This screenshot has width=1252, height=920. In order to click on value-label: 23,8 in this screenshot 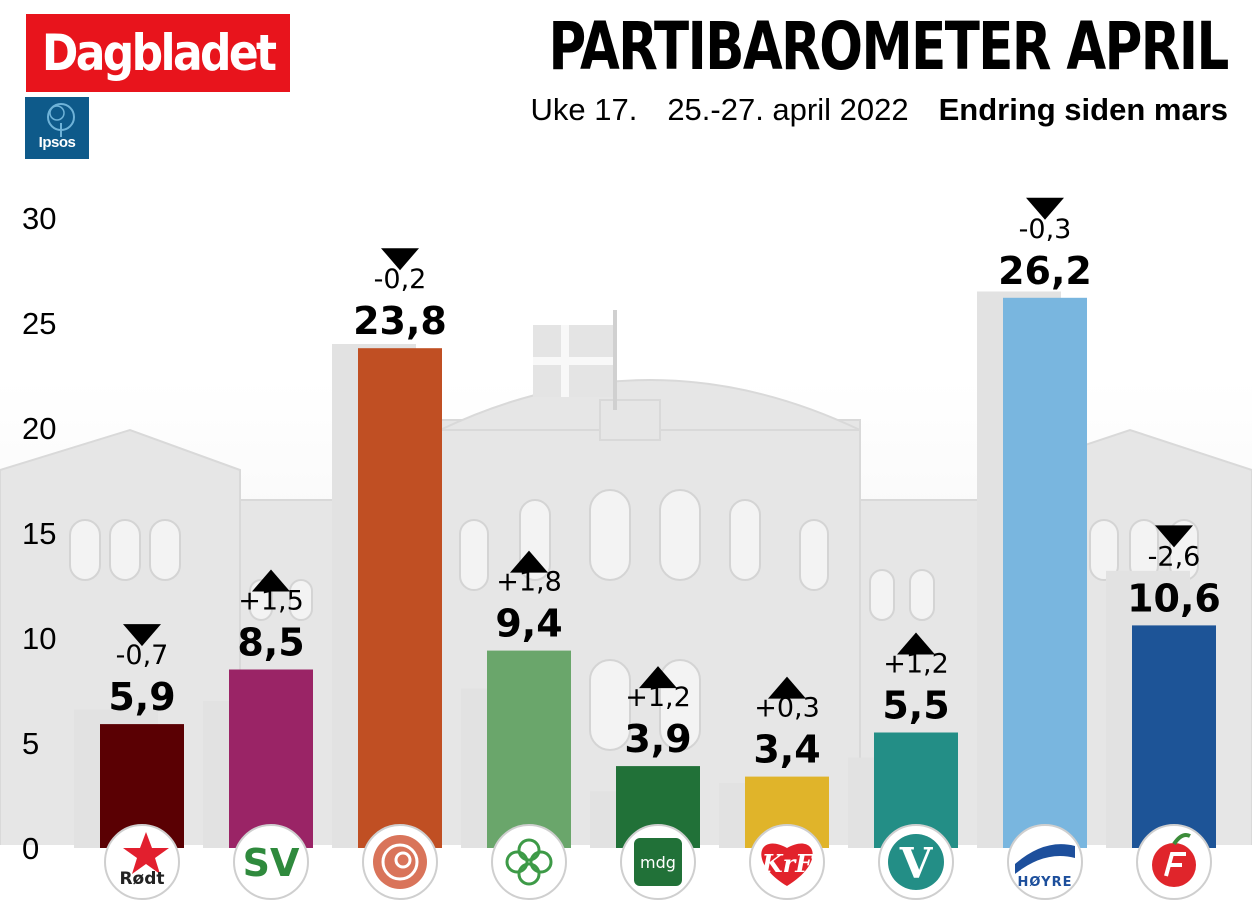, I will do `click(400, 321)`.